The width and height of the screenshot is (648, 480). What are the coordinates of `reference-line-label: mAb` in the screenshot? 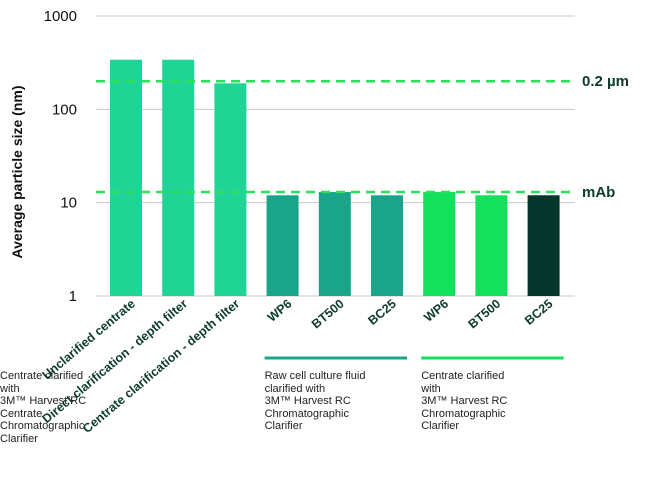 It's located at (598, 192).